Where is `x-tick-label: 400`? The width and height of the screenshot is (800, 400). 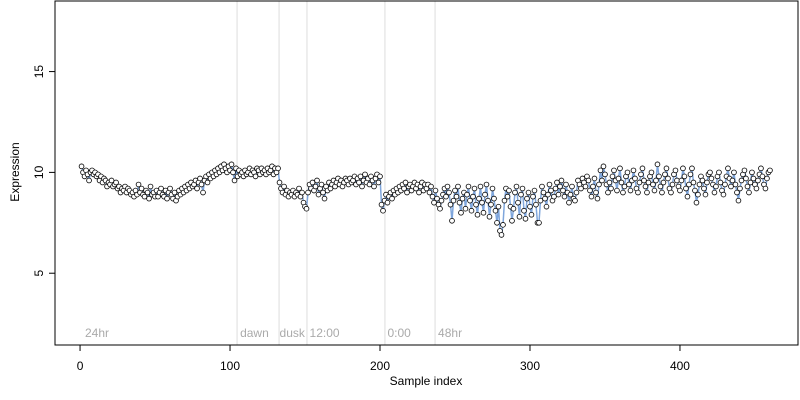
x-tick-label: 400 is located at coordinates (680, 366).